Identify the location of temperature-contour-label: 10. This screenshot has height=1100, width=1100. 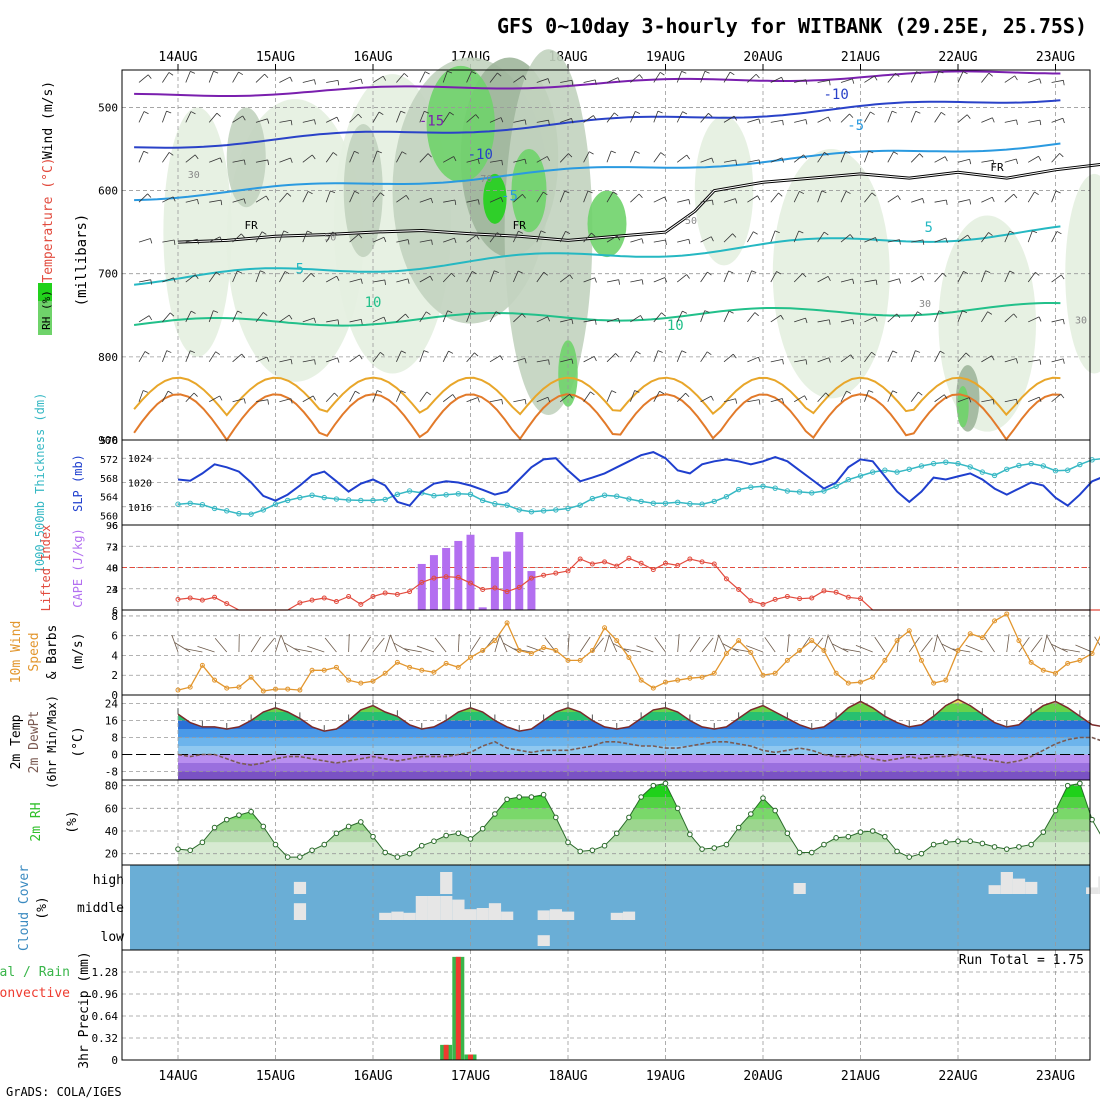
(675, 326).